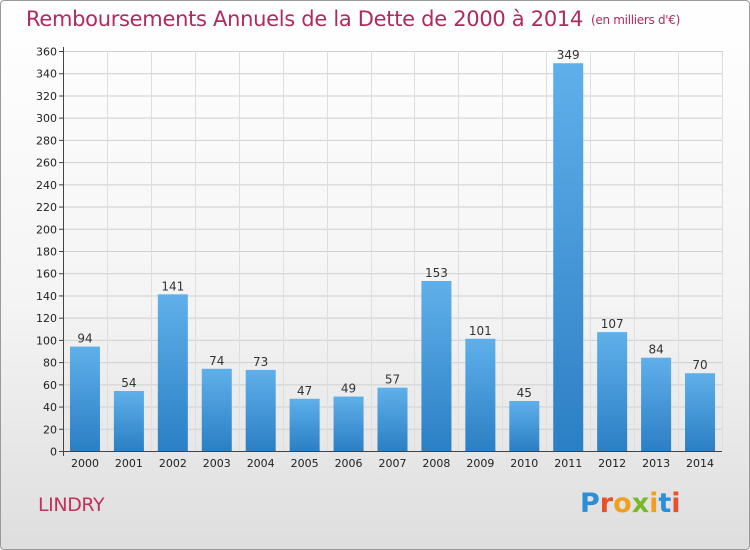 The width and height of the screenshot is (750, 550). I want to click on y-tick-label: 80, so click(50, 363).